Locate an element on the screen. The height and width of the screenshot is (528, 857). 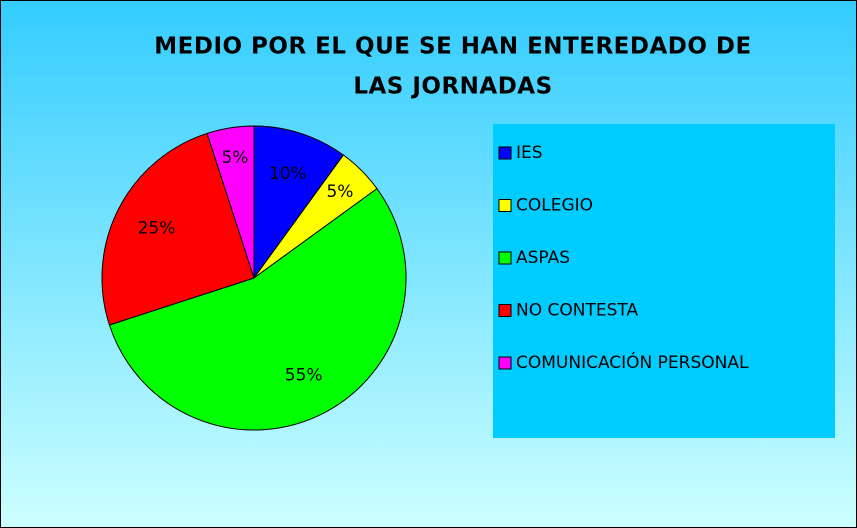
data-label: 25% is located at coordinates (157, 228).